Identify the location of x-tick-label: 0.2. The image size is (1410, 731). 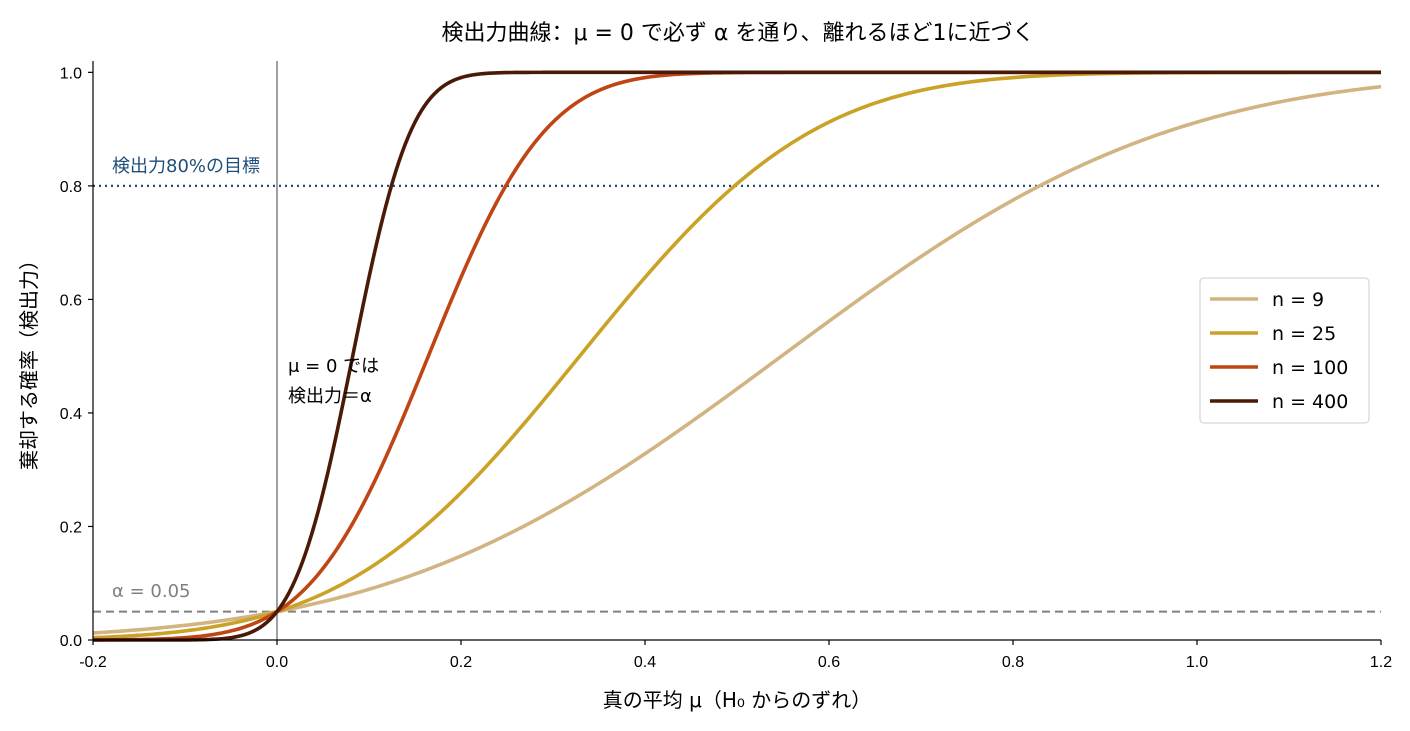
(461, 662).